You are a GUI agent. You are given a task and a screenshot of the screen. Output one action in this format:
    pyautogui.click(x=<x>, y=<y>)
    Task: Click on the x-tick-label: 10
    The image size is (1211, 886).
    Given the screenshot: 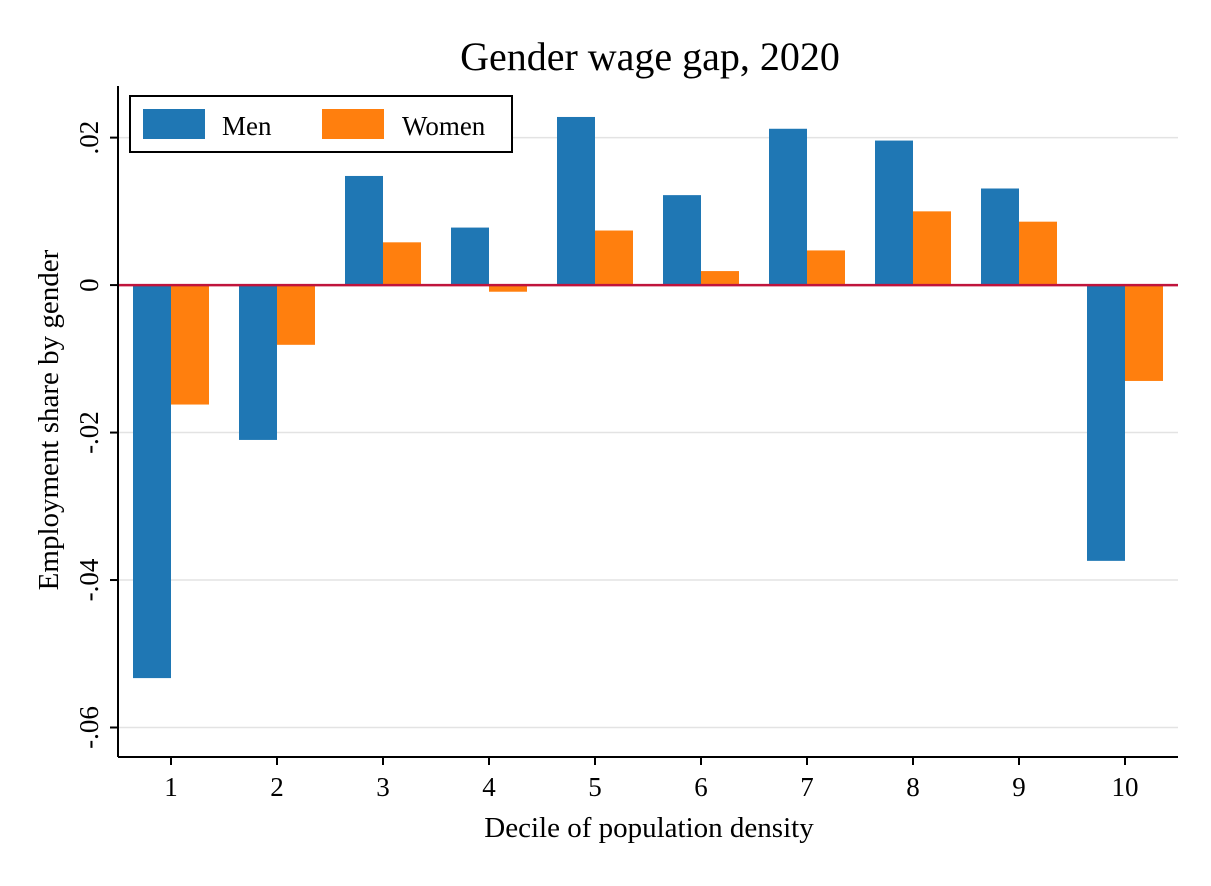 What is the action you would take?
    pyautogui.click(x=1125, y=787)
    